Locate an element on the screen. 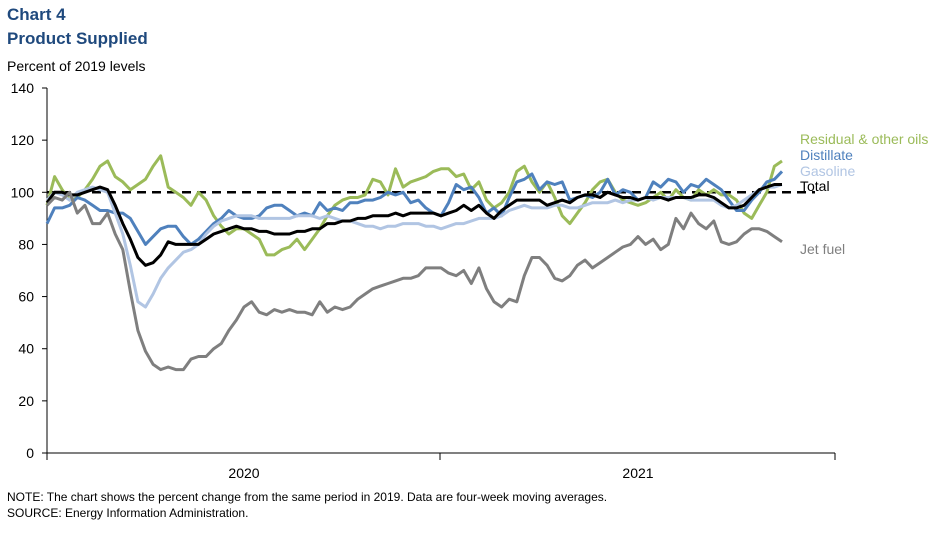  y-tick-label: 40 is located at coordinates (26, 349).